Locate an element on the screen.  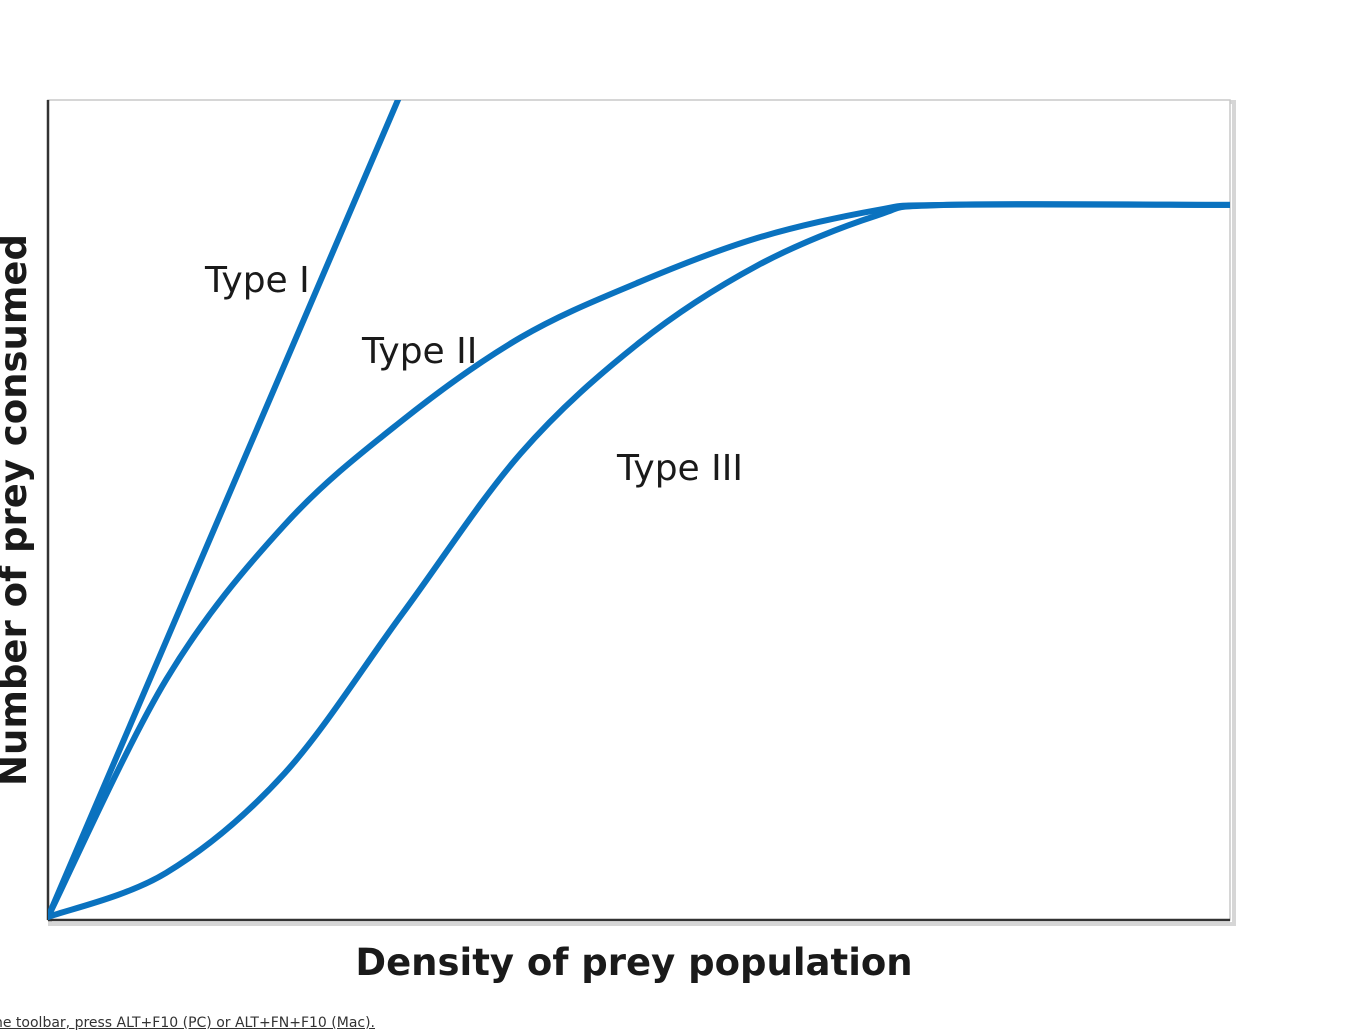
x-axis-title: Density of prey population is located at coordinates (633, 962).